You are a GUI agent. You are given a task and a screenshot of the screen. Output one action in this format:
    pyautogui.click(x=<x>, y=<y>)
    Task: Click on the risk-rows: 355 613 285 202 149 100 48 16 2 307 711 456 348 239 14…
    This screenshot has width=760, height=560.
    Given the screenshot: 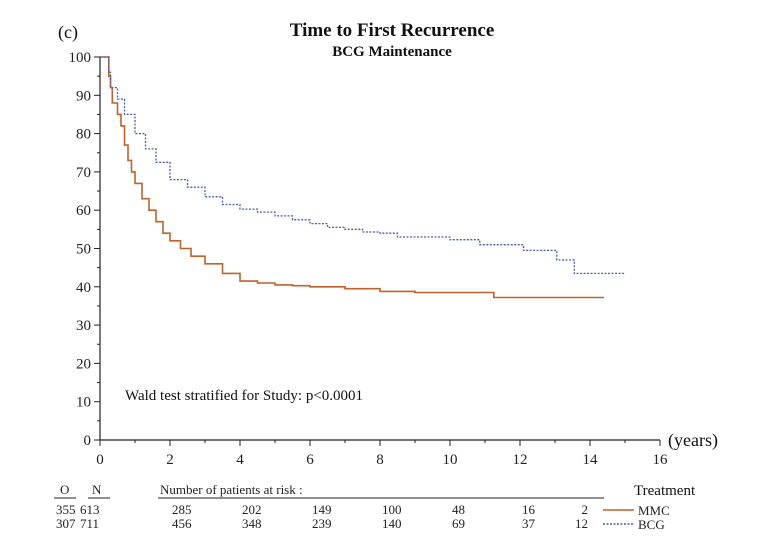 What is the action you would take?
    pyautogui.click(x=322, y=516)
    